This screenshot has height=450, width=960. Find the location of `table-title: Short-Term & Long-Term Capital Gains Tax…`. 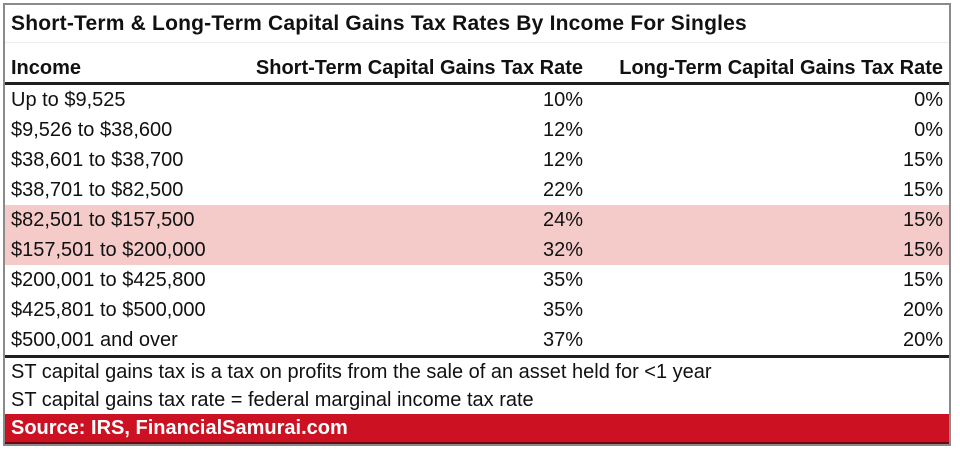

table-title: Short-Term & Long-Term Capital Gains Tax… is located at coordinates (477, 24).